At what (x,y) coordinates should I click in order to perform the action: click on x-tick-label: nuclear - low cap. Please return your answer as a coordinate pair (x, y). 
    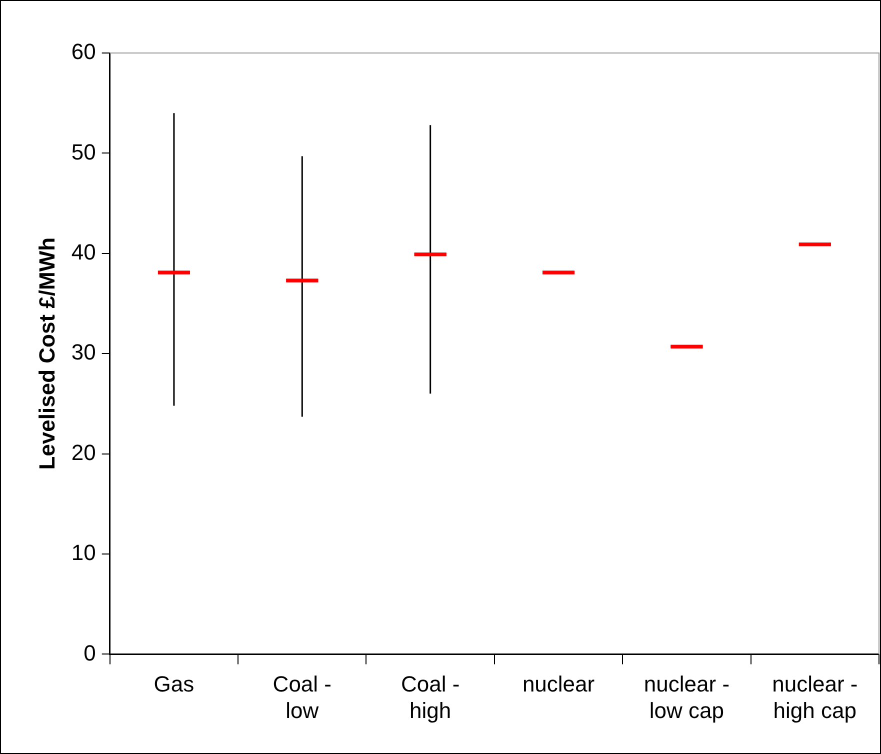
    Looking at the image, I should click on (687, 697).